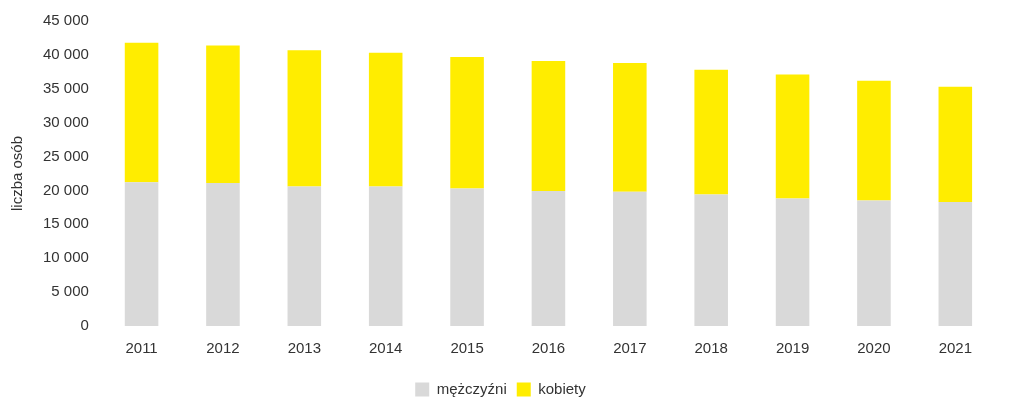 The image size is (1011, 407). I want to click on y-tick-label: 15 000, so click(65, 223).